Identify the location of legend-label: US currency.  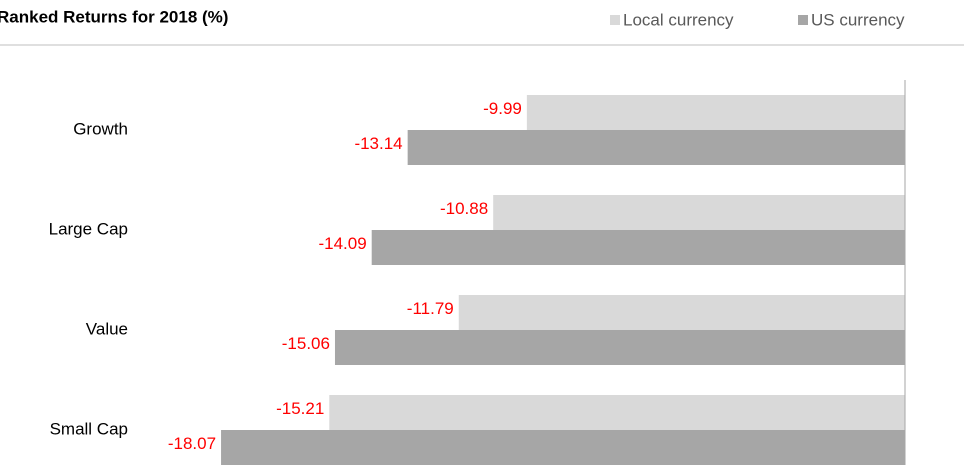
(858, 19).